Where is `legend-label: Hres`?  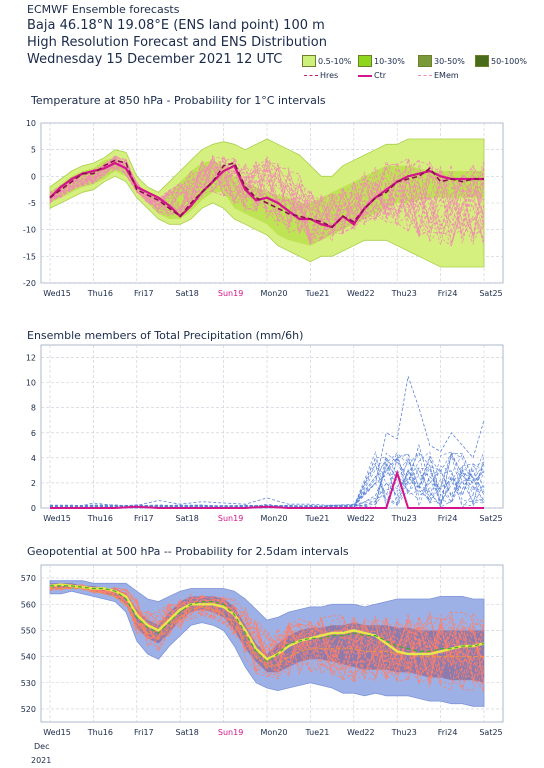 legend-label: Hres is located at coordinates (329, 75).